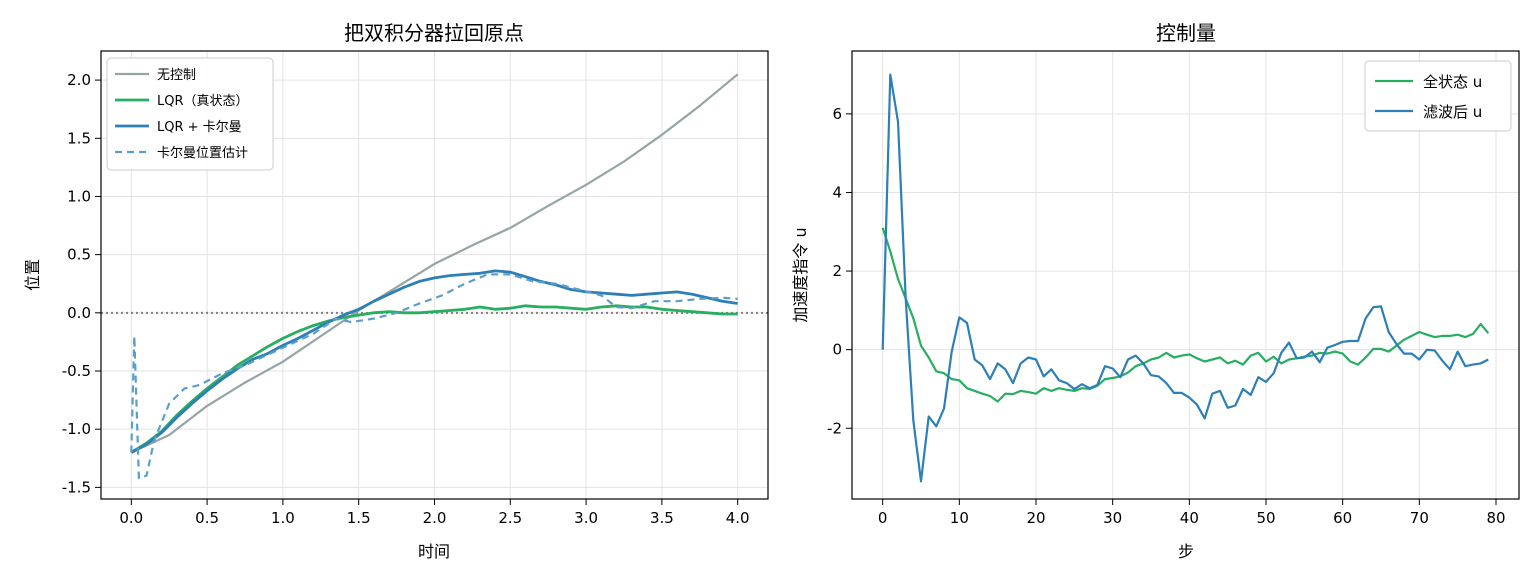 This screenshot has width=1540, height=588. Describe the element at coordinates (79, 80) in the screenshot. I see `y-tick-label: 2.0` at that location.